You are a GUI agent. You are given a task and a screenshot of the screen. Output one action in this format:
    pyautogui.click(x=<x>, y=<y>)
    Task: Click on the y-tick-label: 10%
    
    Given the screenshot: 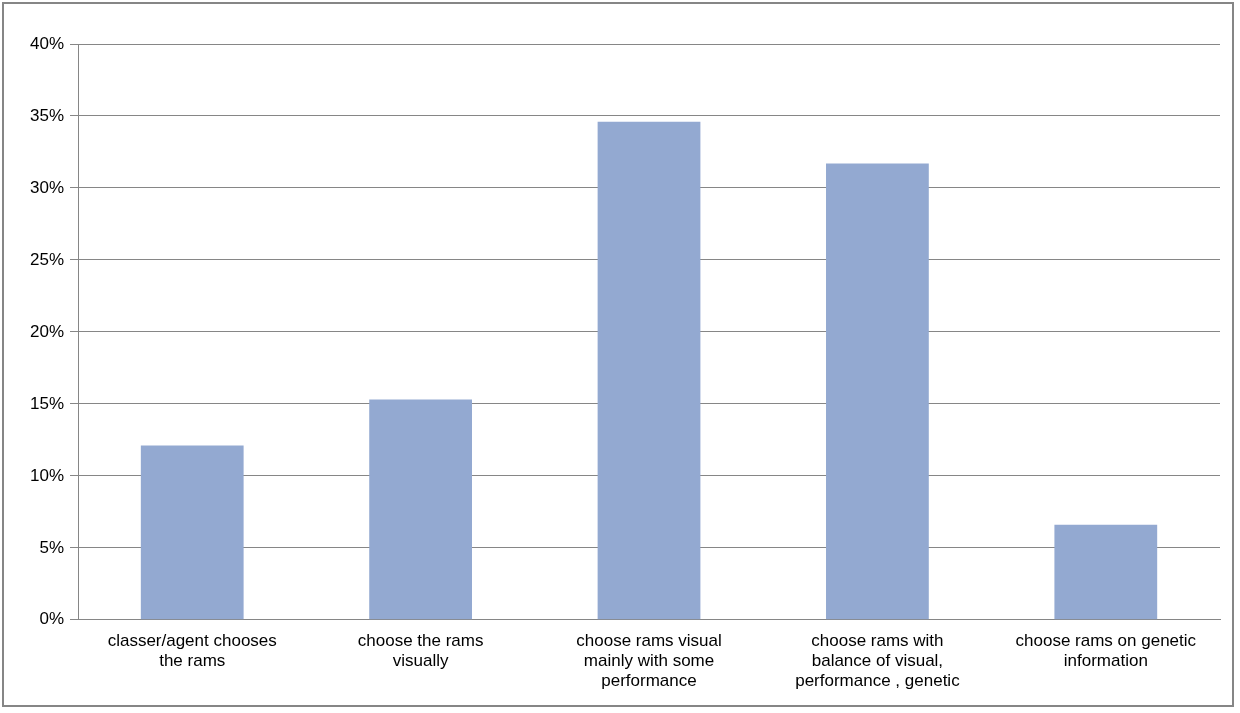 What is the action you would take?
    pyautogui.click(x=47, y=475)
    